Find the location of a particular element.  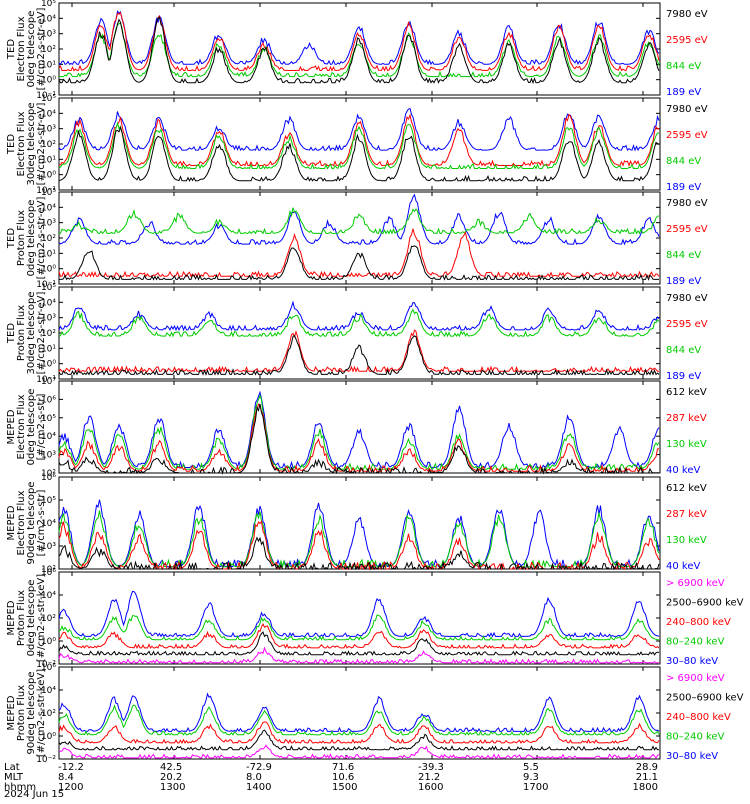

panel-7-series-5-line is located at coordinates (359, 655).